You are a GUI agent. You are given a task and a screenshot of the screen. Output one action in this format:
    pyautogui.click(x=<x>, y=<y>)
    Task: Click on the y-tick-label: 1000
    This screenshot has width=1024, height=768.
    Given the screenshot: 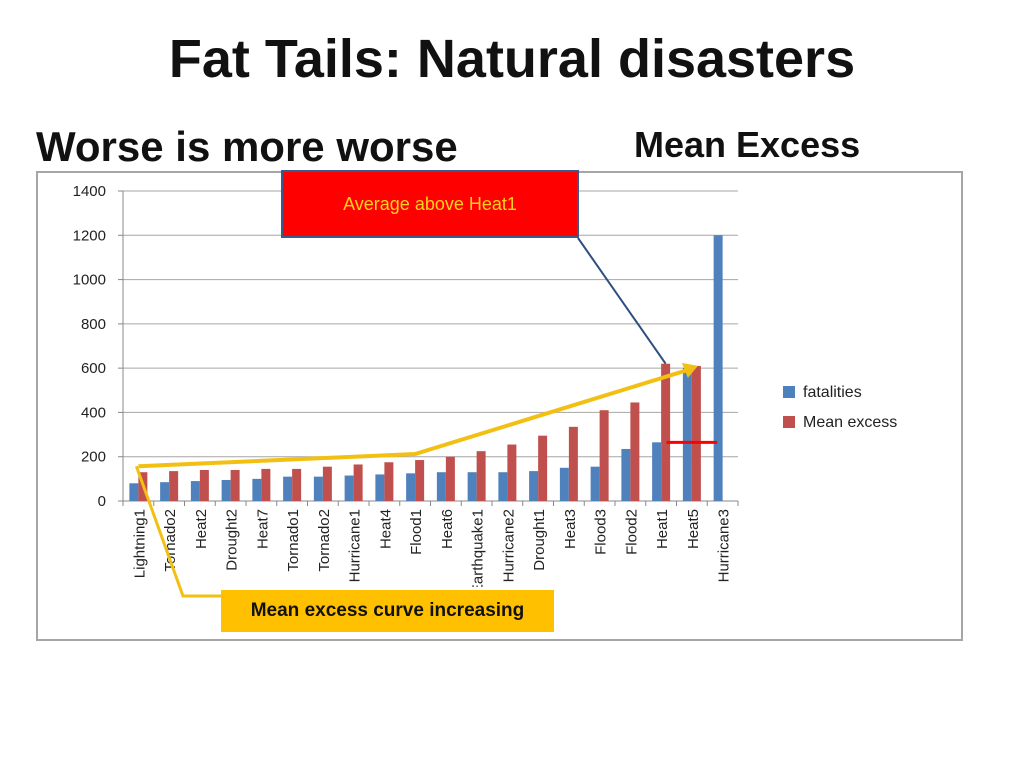 What is the action you would take?
    pyautogui.click(x=89, y=280)
    